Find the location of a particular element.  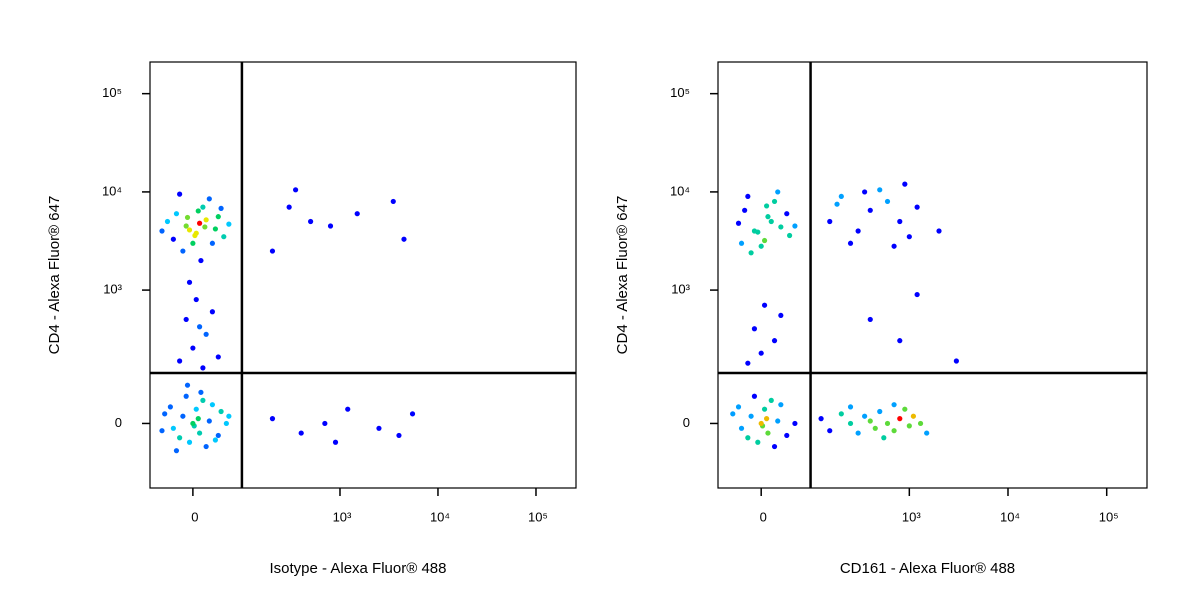

y-axis-label: CD4 - Alexa Fluor® 647 is located at coordinates (54, 275).